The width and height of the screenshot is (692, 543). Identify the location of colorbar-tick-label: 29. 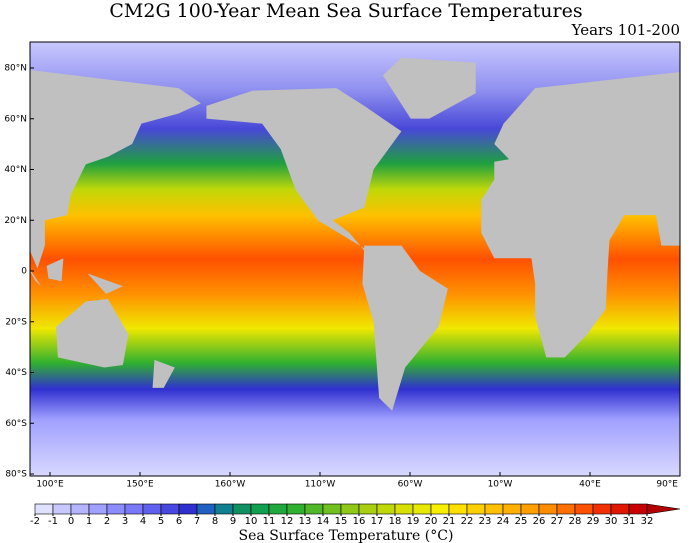
(593, 521).